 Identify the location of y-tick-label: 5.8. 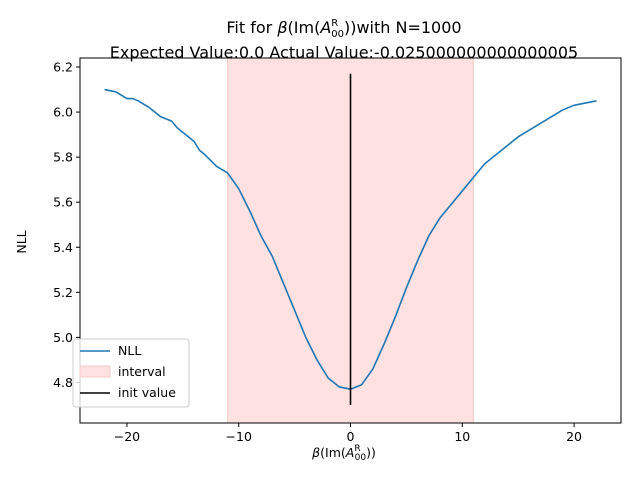
(63, 157).